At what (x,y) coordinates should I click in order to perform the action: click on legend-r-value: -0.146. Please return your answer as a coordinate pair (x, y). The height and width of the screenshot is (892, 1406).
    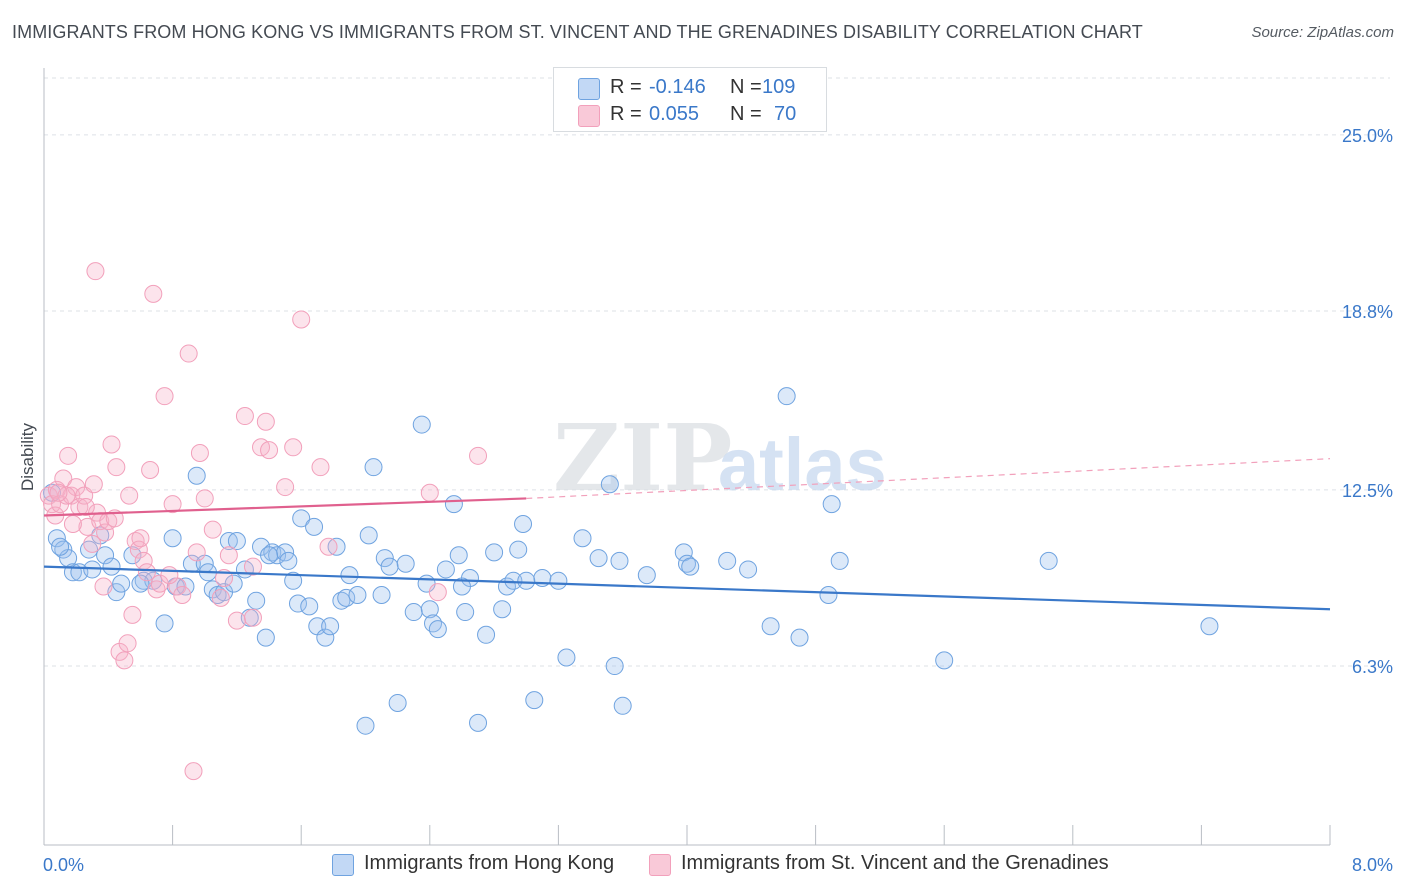
    Looking at the image, I should click on (677, 87).